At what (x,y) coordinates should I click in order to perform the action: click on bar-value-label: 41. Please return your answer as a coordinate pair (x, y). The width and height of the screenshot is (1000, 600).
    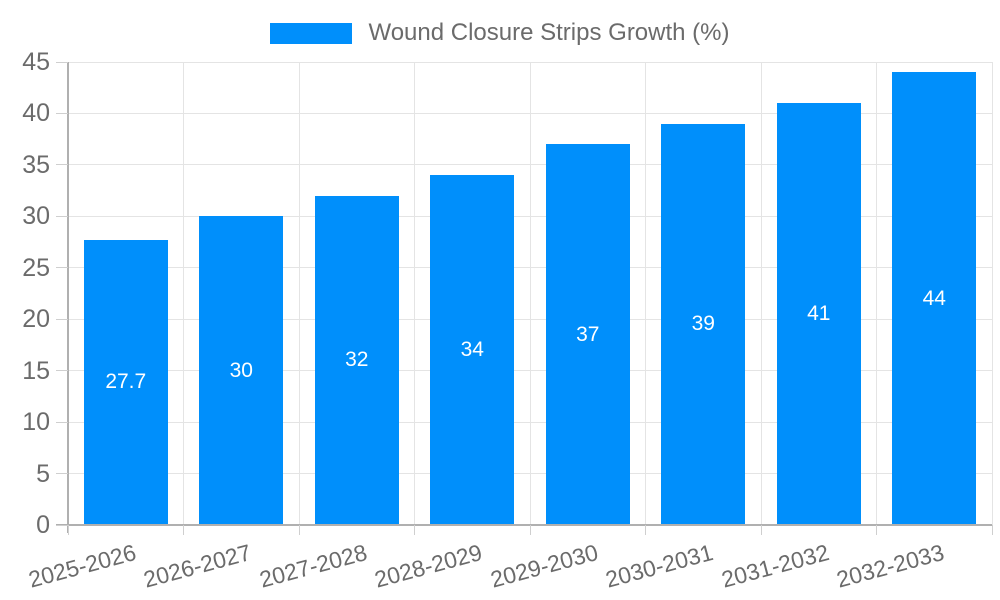
    Looking at the image, I should click on (819, 314).